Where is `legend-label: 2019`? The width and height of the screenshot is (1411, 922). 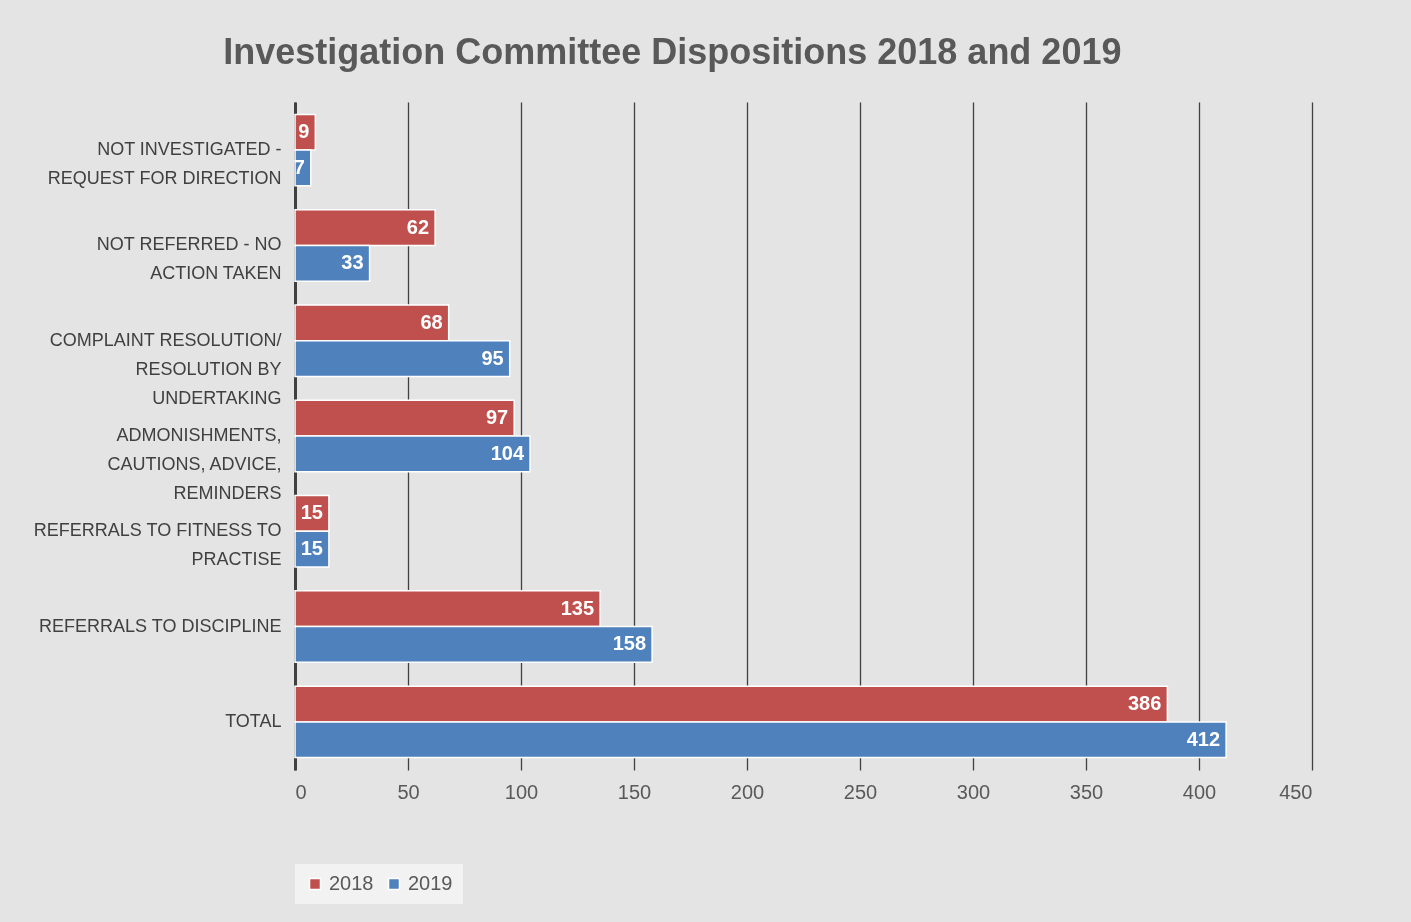
legend-label: 2019 is located at coordinates (430, 883).